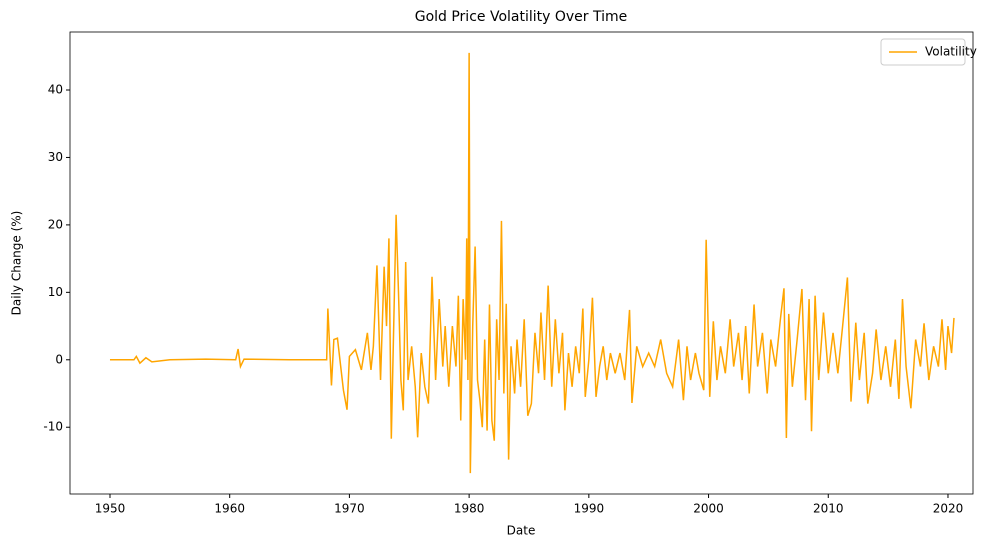  I want to click on x-tick-label: 1970, so click(349, 509).